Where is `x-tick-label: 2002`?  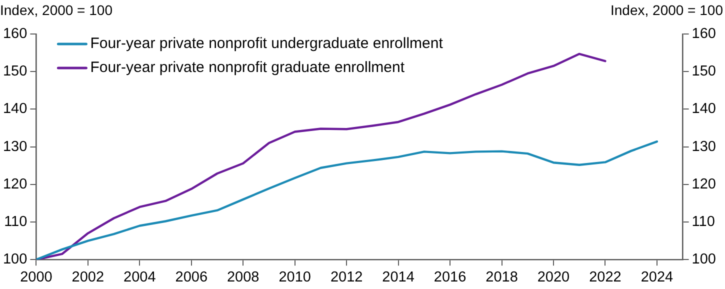
x-tick-label: 2002 is located at coordinates (88, 277).